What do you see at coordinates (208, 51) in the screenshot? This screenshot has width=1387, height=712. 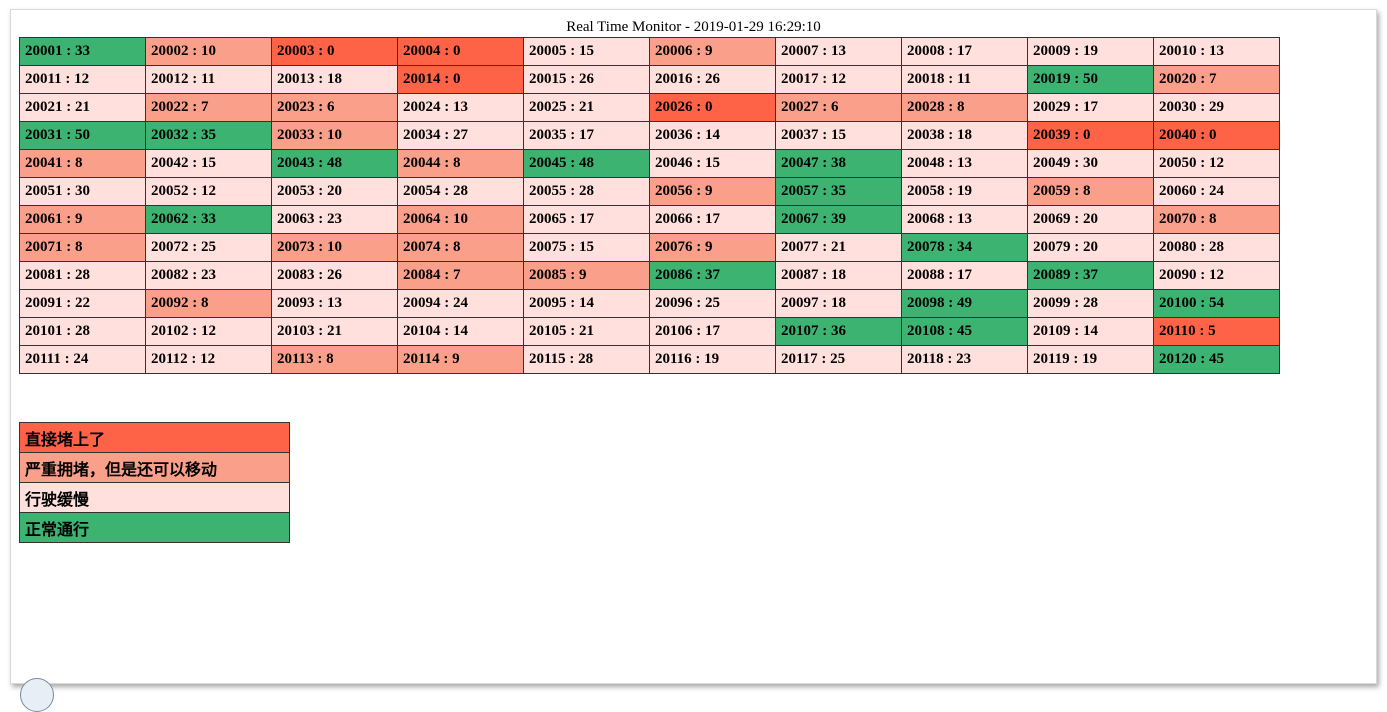 I see `road-status-cell: 20002 : 10` at bounding box center [208, 51].